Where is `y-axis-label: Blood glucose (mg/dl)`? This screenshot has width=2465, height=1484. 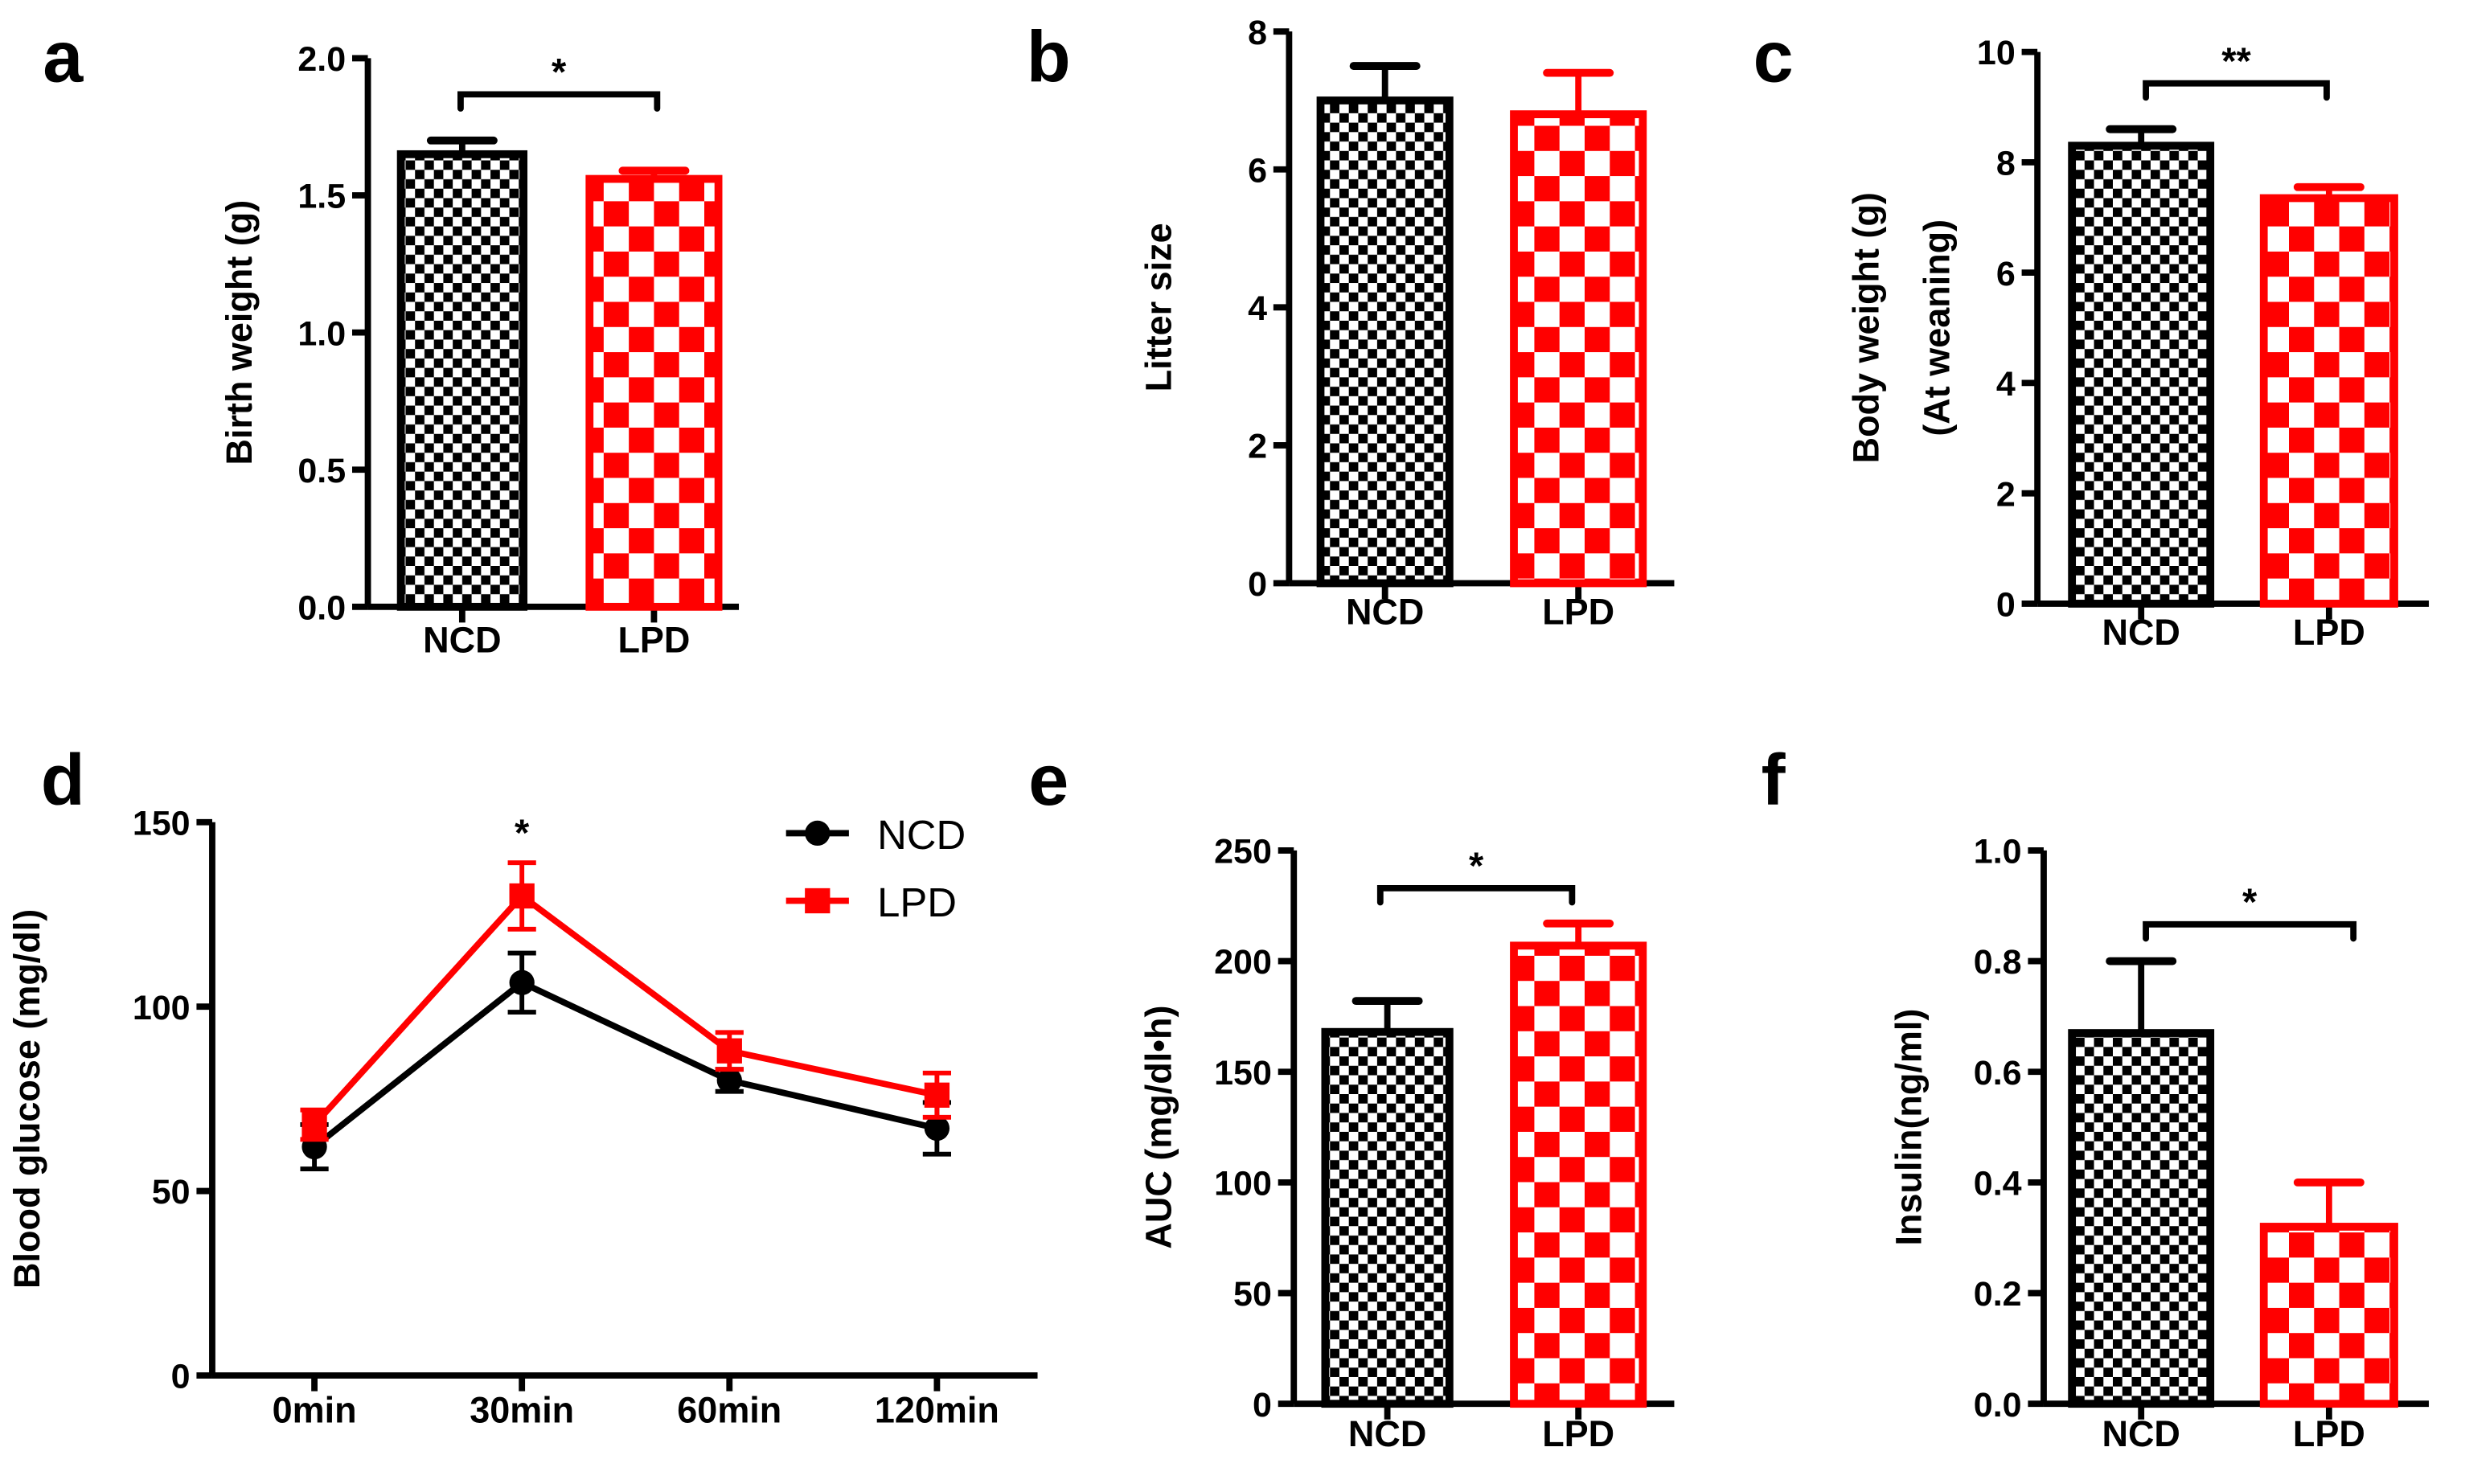
y-axis-label: Blood glucose (mg/dl) is located at coordinates (26, 1099).